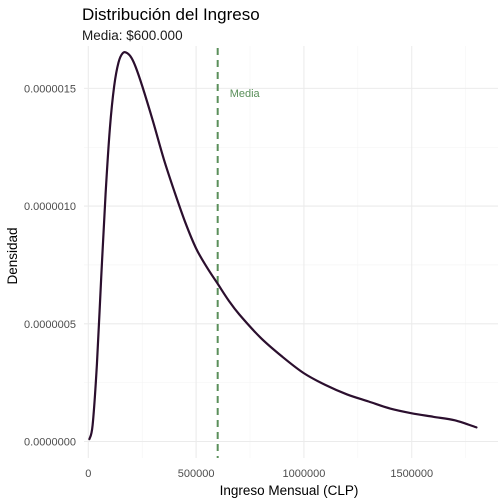 This screenshot has width=504, height=504. What do you see at coordinates (50, 89) in the screenshot?
I see `y-tick-label: 0.0000015` at bounding box center [50, 89].